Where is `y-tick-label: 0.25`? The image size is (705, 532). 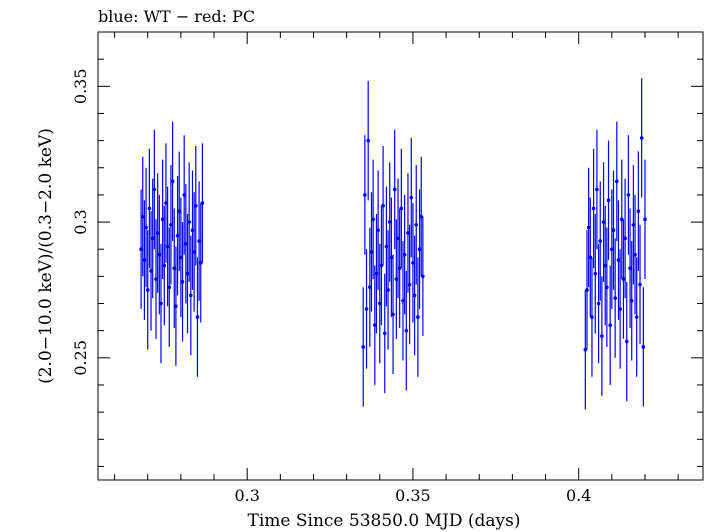
y-tick-label: 0.25 is located at coordinates (80, 358).